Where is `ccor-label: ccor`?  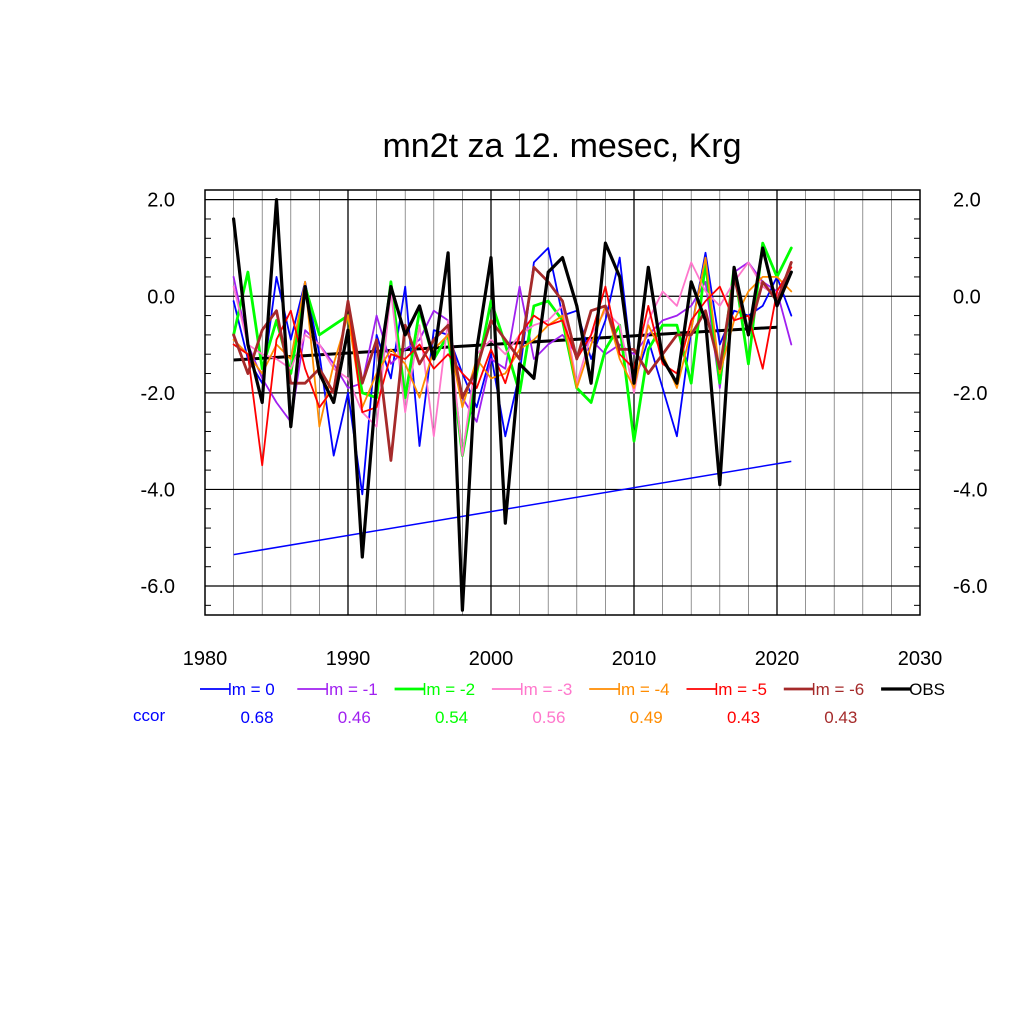
ccor-label: ccor is located at coordinates (149, 715).